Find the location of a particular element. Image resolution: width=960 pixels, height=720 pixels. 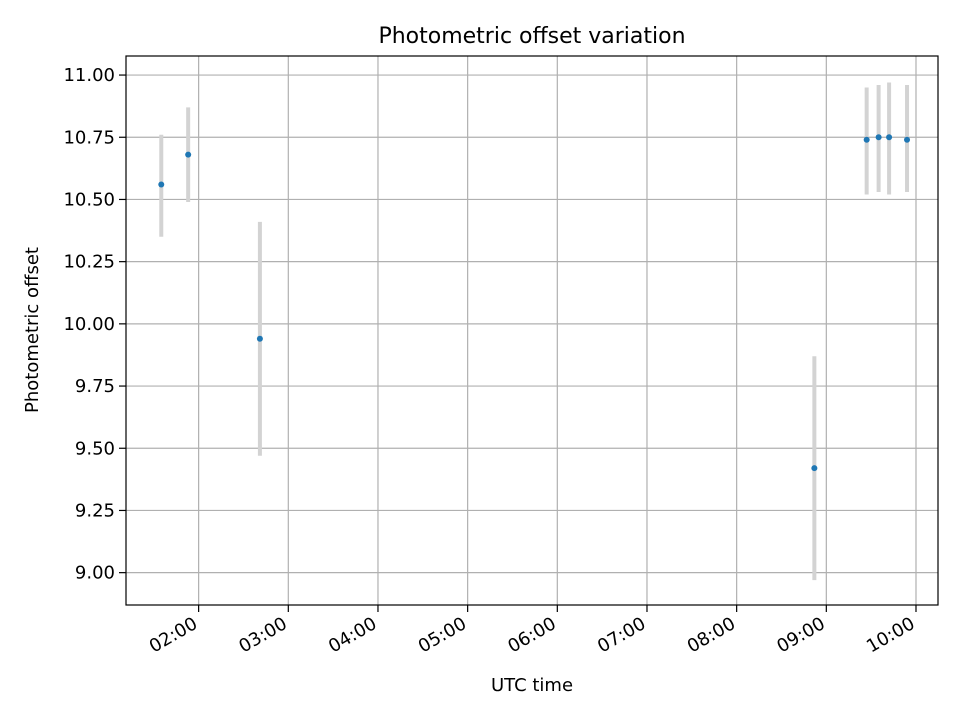

y-axis-label: Photometric offset is located at coordinates (32, 330).